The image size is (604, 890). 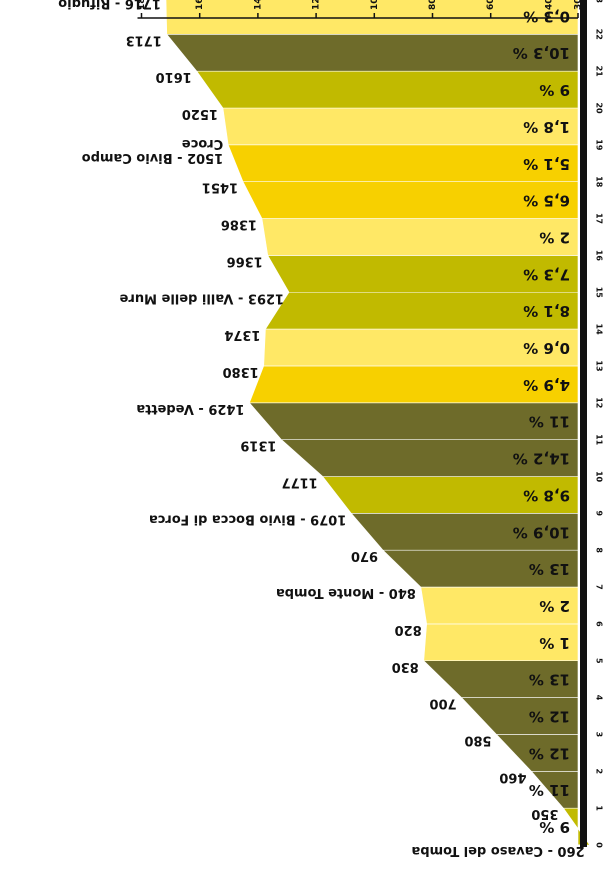 What do you see at coordinates (554, 643) in the screenshot?
I see `gradient-label: 1 %` at bounding box center [554, 643].